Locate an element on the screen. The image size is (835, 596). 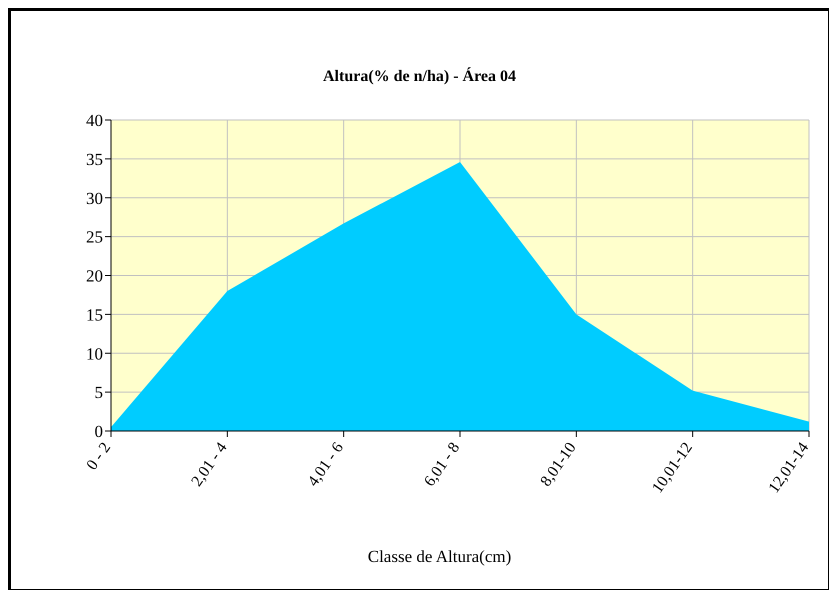
y-tick-label: 15 is located at coordinates (94, 314).